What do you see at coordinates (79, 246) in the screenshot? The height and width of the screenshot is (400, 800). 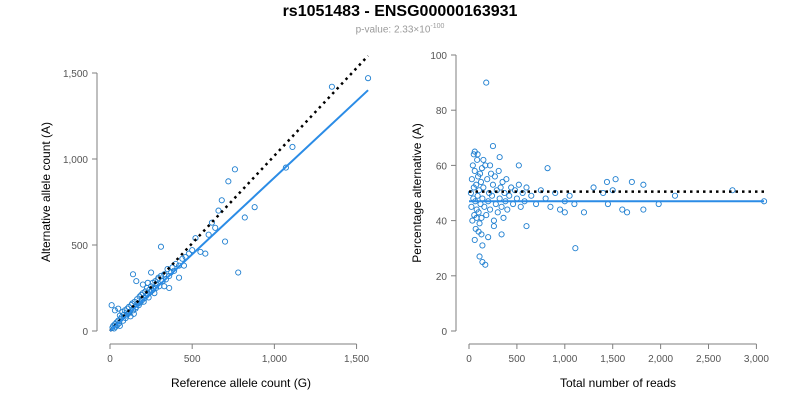 I see `left-y-tick-label: 500` at bounding box center [79, 246].